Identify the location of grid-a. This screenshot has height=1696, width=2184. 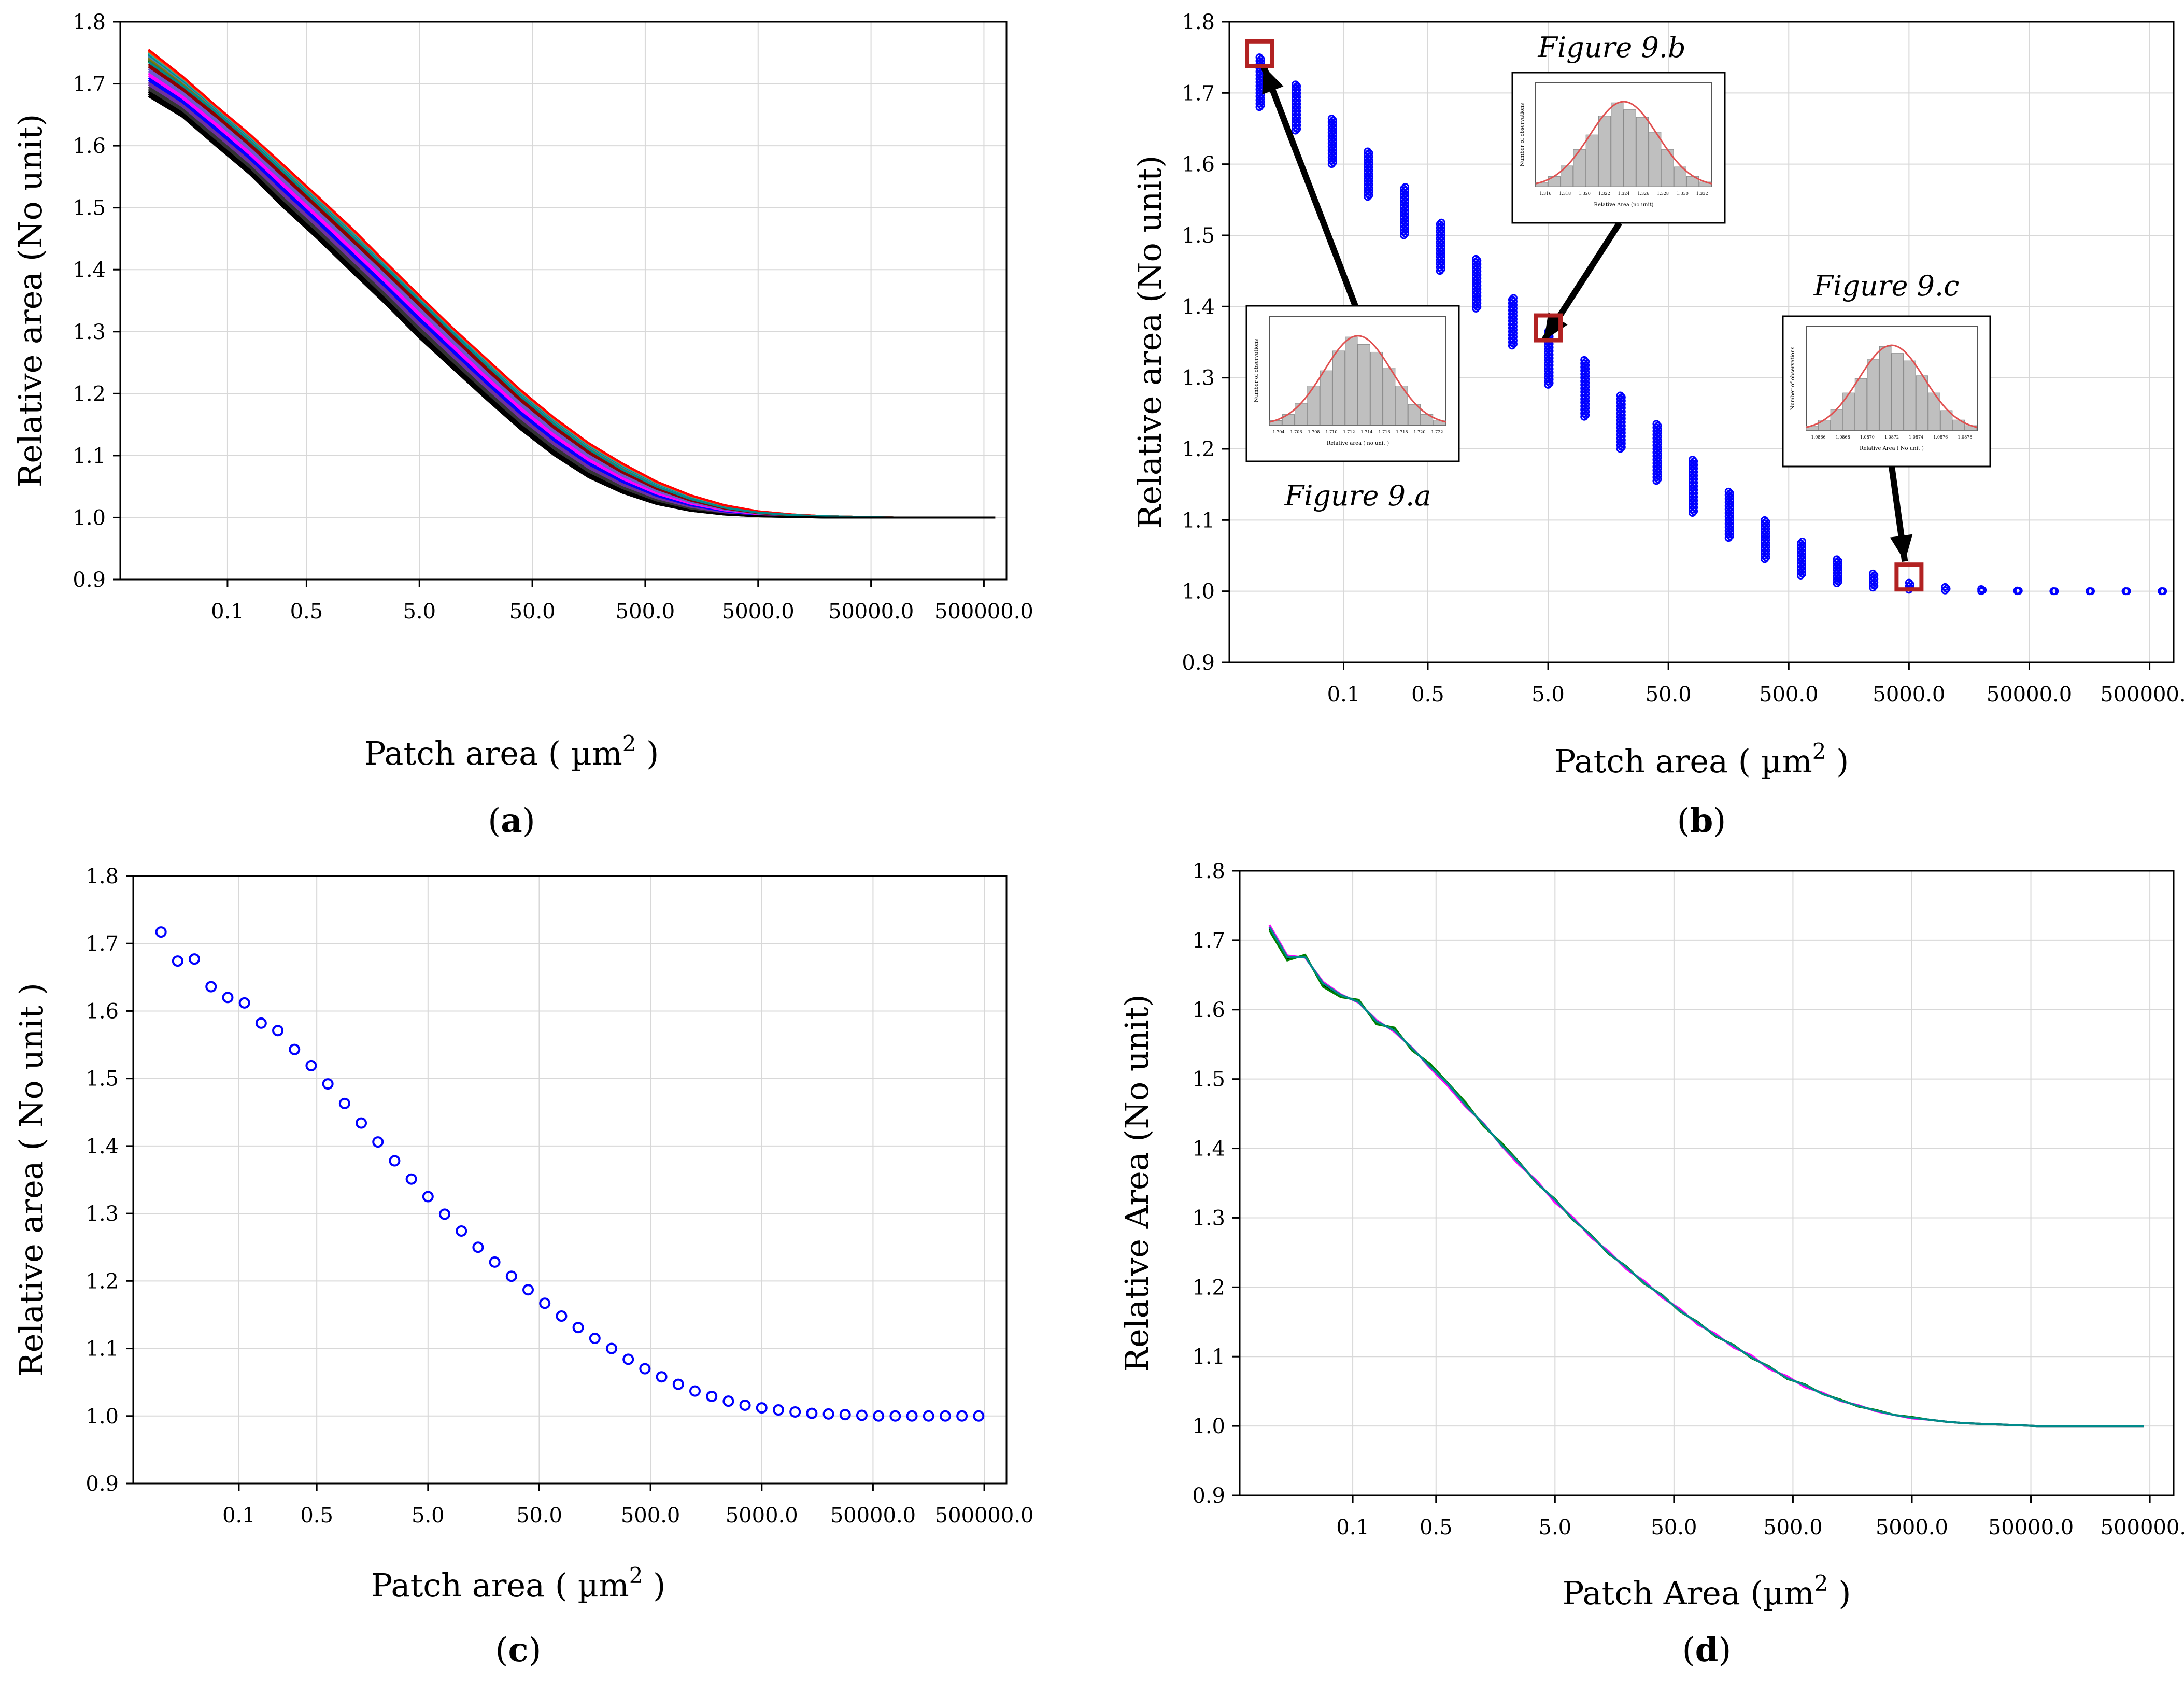
(563, 300).